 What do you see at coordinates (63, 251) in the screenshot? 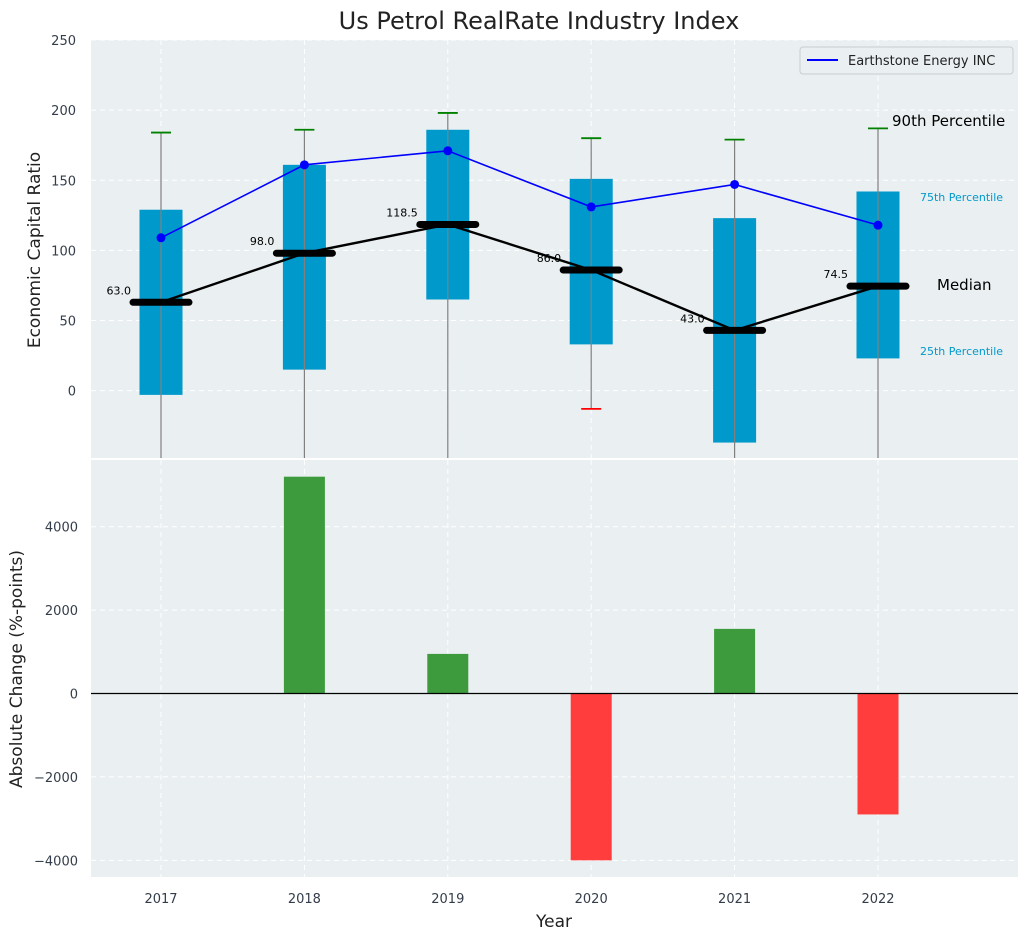
I see `top-y-tick-label: 100` at bounding box center [63, 251].